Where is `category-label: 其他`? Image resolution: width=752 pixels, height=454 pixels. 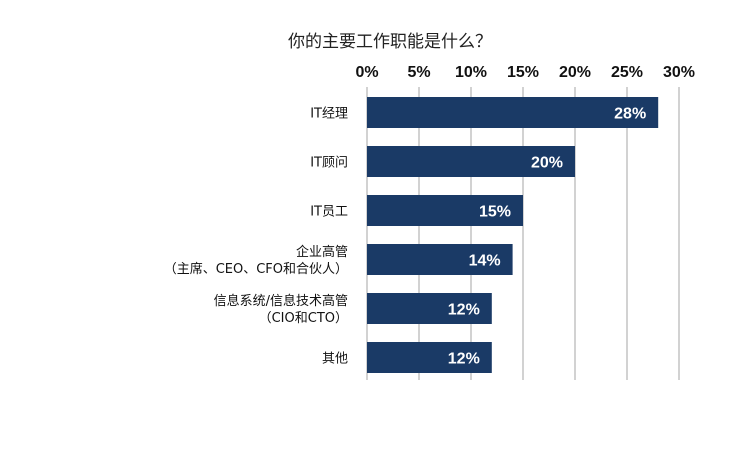
category-label: 其他 is located at coordinates (335, 359).